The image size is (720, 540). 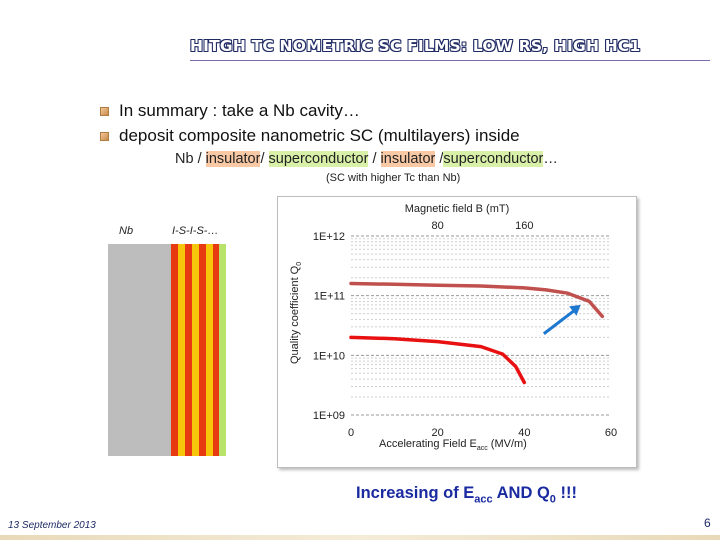 What do you see at coordinates (524, 433) in the screenshot?
I see `x-tick-label: 40` at bounding box center [524, 433].